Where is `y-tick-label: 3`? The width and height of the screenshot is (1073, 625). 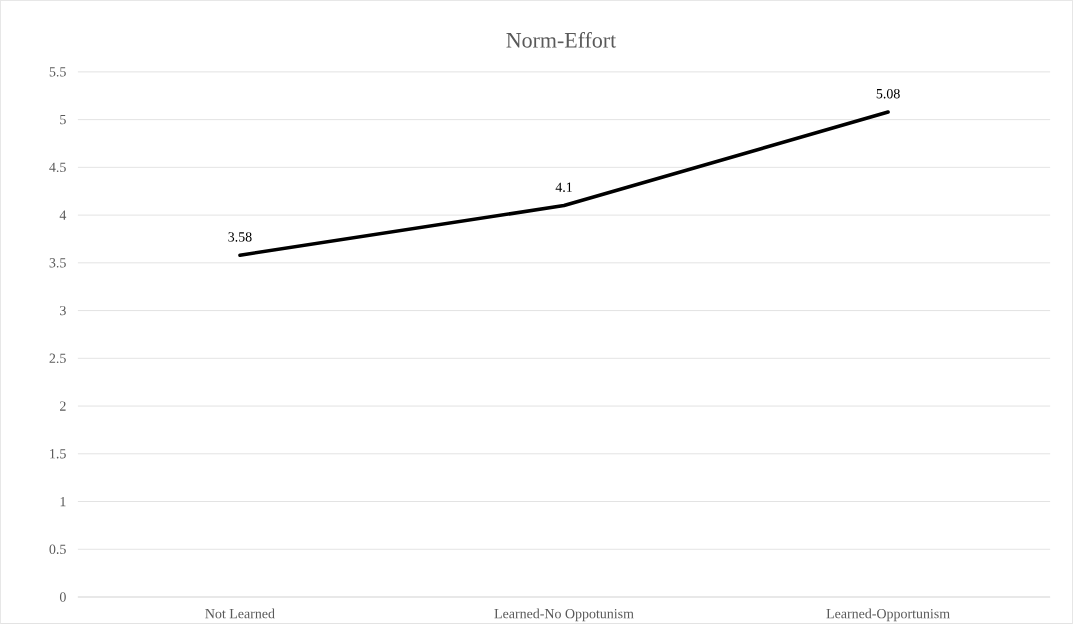
y-tick-label: 3 is located at coordinates (63, 311).